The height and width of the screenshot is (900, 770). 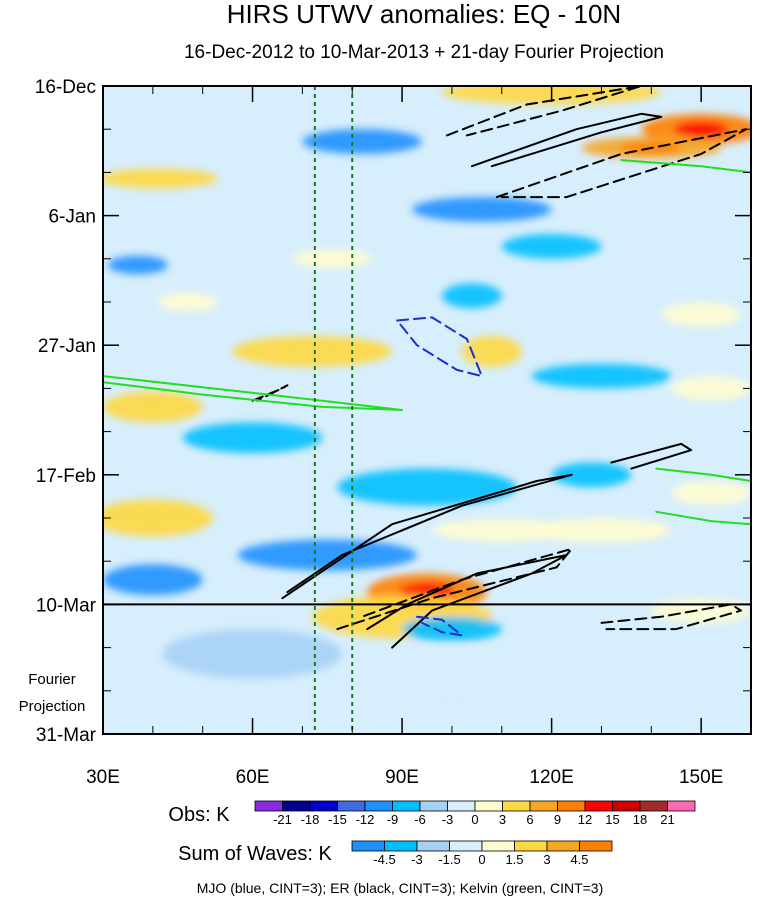 What do you see at coordinates (546, 859) in the screenshot?
I see `waves-colorbar-level-5: 3` at bounding box center [546, 859].